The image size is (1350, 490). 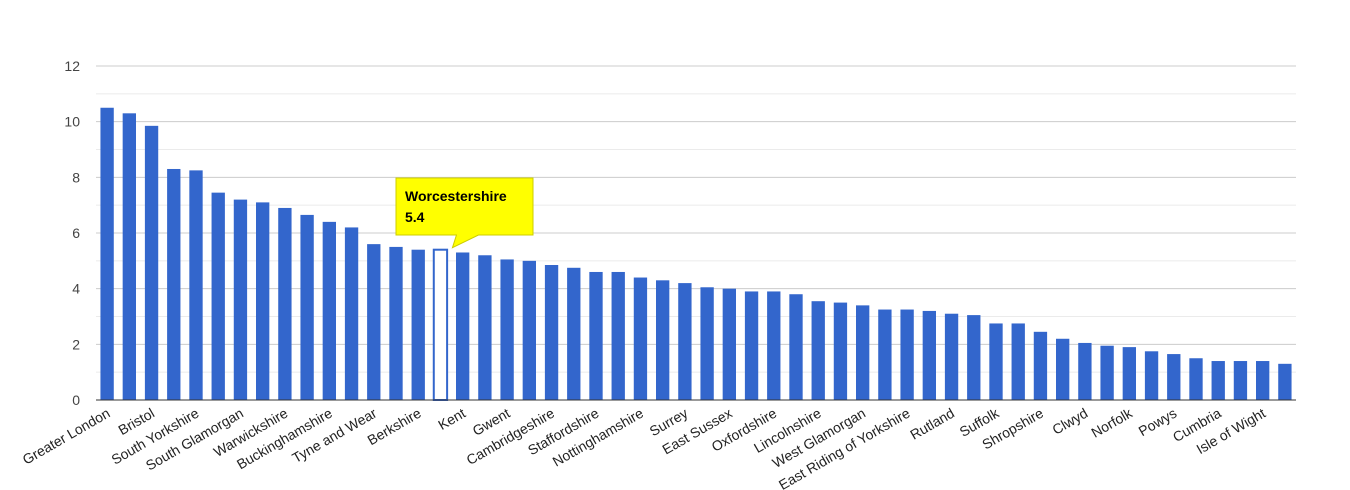 I want to click on y-tick-label: 0, so click(x=76, y=400).